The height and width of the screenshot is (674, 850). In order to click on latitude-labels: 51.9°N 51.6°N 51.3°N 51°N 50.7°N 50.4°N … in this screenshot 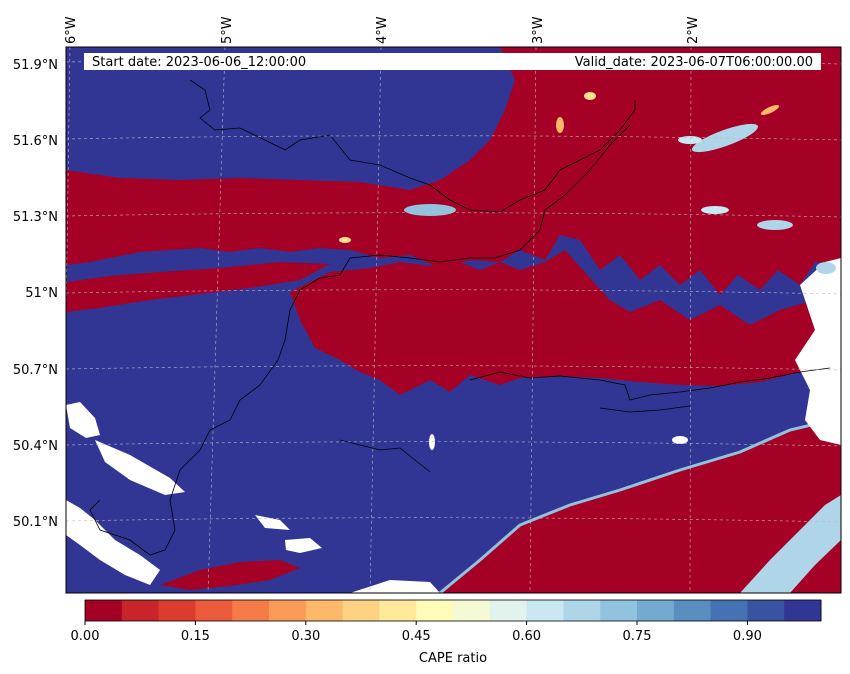, I will do `click(35, 294)`.